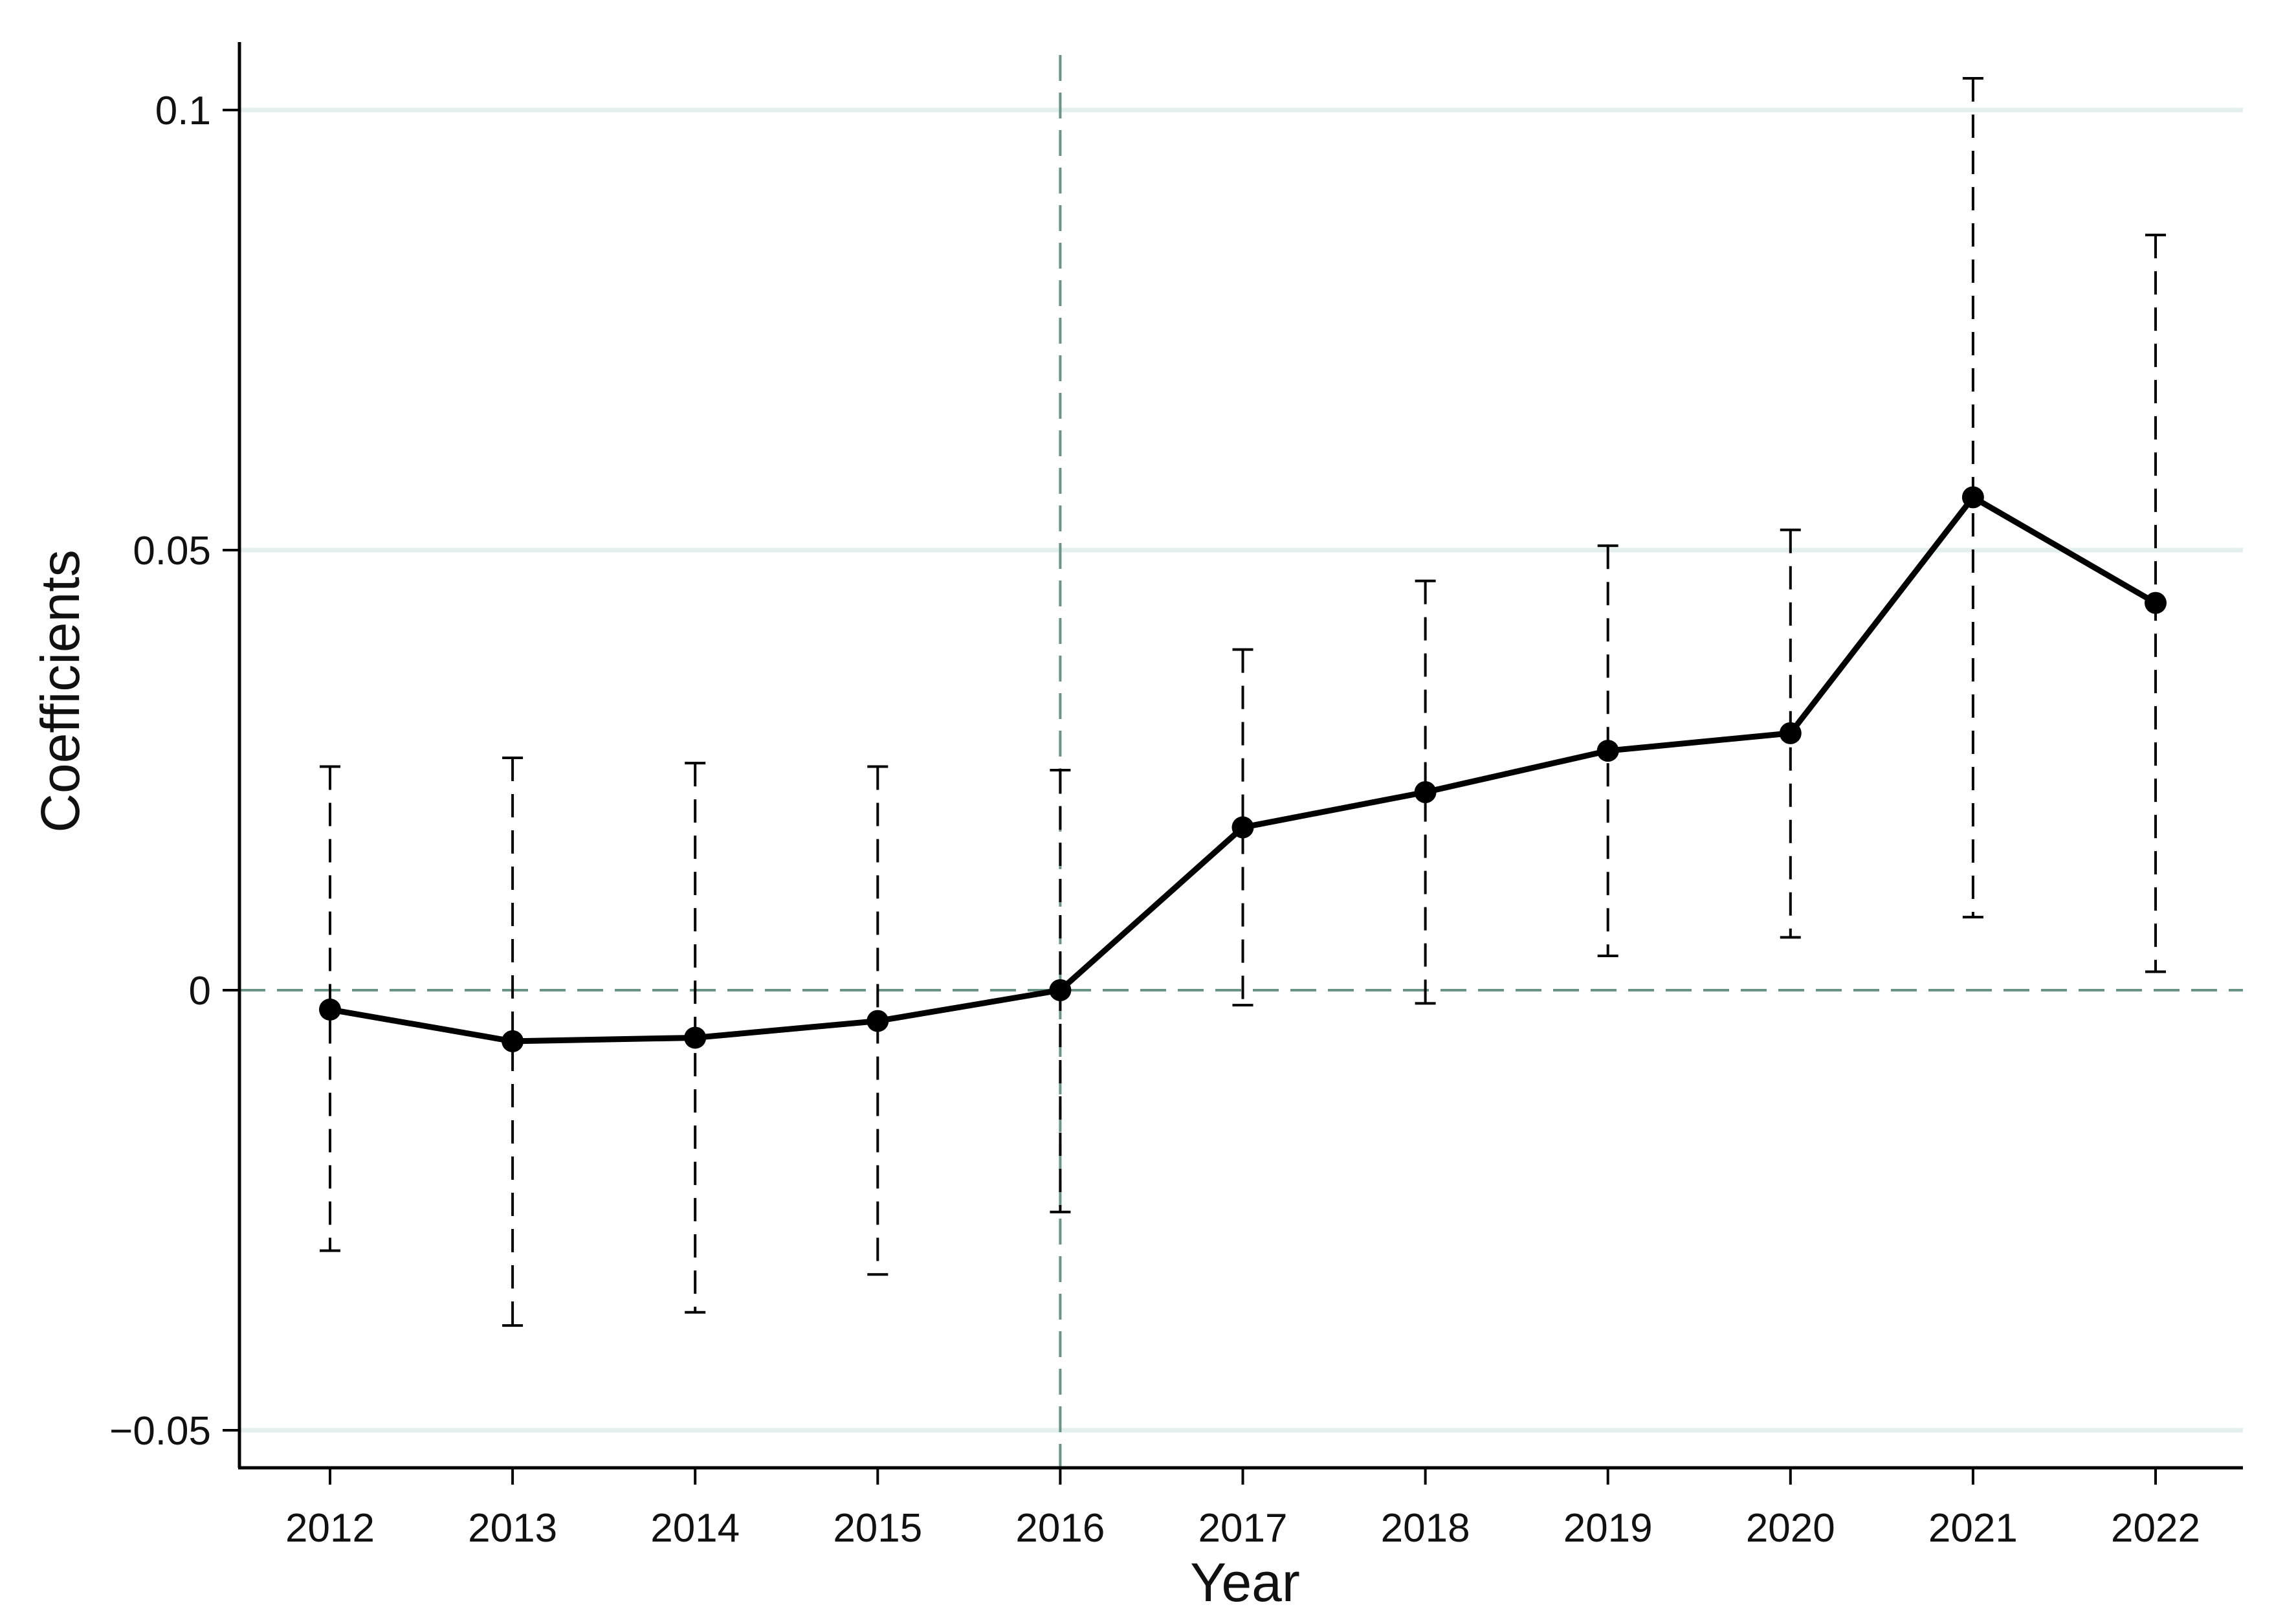  I want to click on x-tick-label: 2014, so click(695, 1528).